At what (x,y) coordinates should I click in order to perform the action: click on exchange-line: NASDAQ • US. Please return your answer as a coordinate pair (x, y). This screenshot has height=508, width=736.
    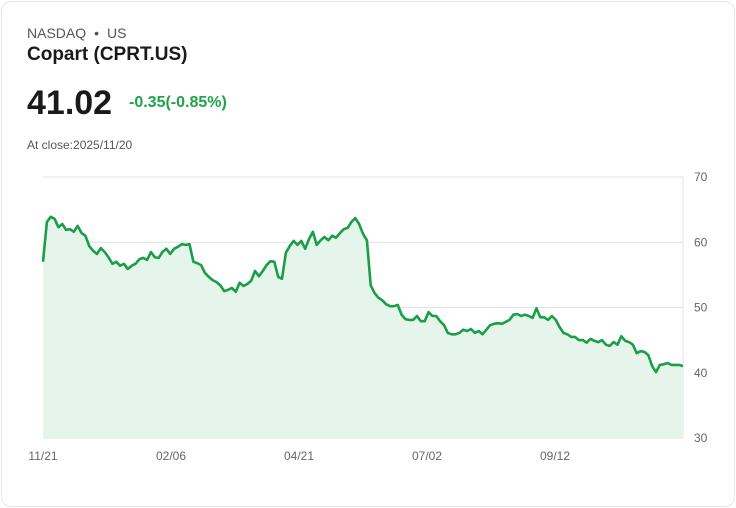
    Looking at the image, I should click on (76, 33).